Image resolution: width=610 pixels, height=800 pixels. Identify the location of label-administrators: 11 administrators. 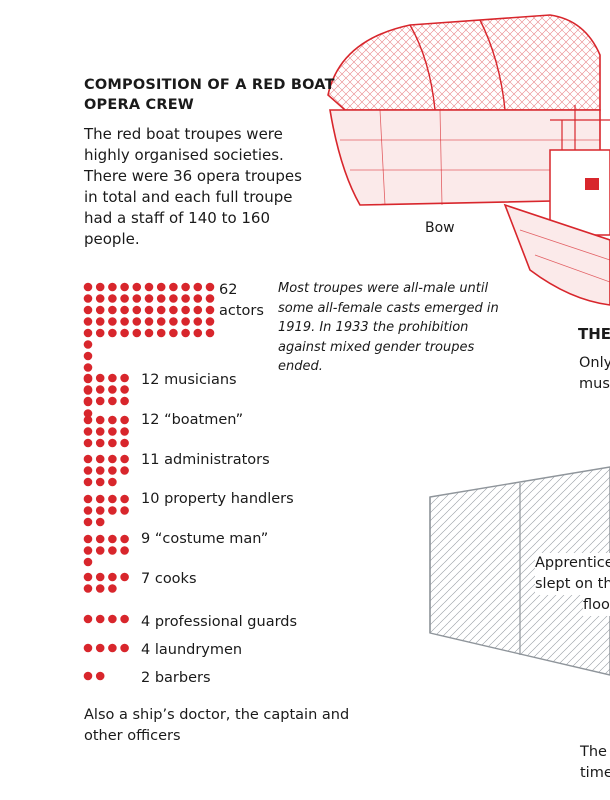
(205, 460).